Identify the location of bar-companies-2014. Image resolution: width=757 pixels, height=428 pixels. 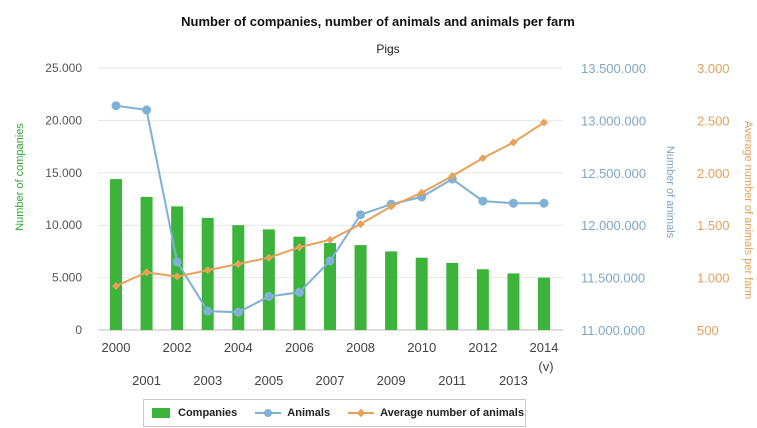
(544, 303).